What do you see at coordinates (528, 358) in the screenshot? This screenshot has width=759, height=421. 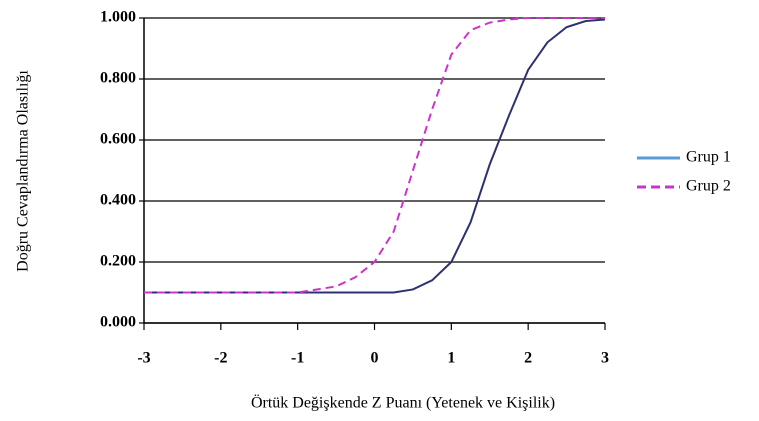 I see `x-tick-label: 2` at bounding box center [528, 358].